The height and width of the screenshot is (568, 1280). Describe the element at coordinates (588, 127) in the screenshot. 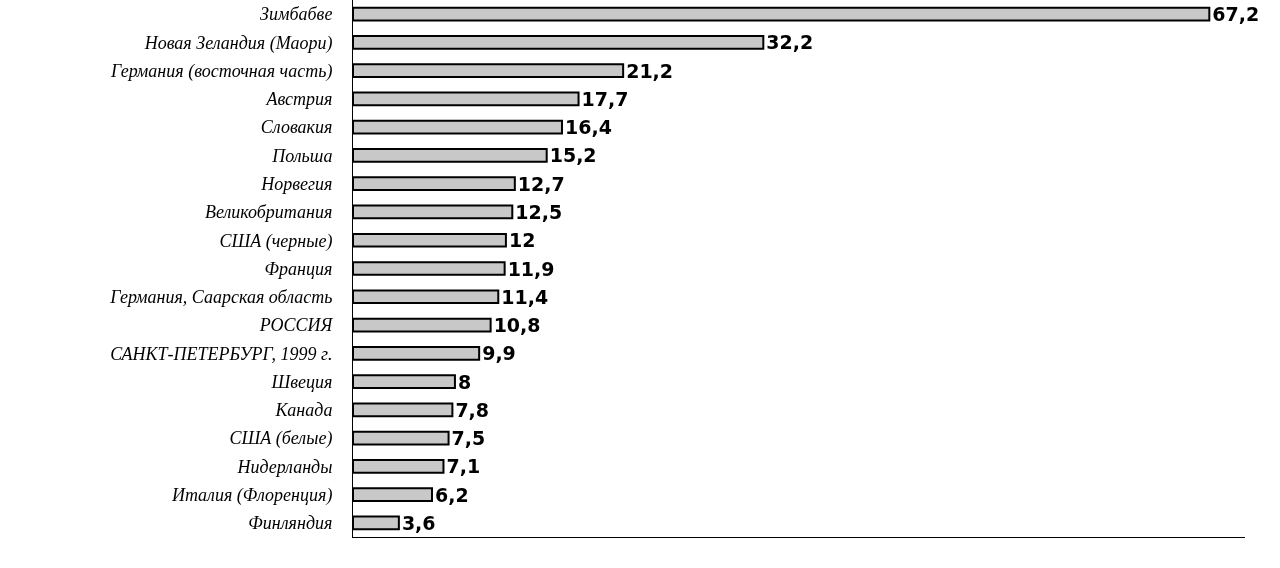

I see `data-label: 16,4` at that location.